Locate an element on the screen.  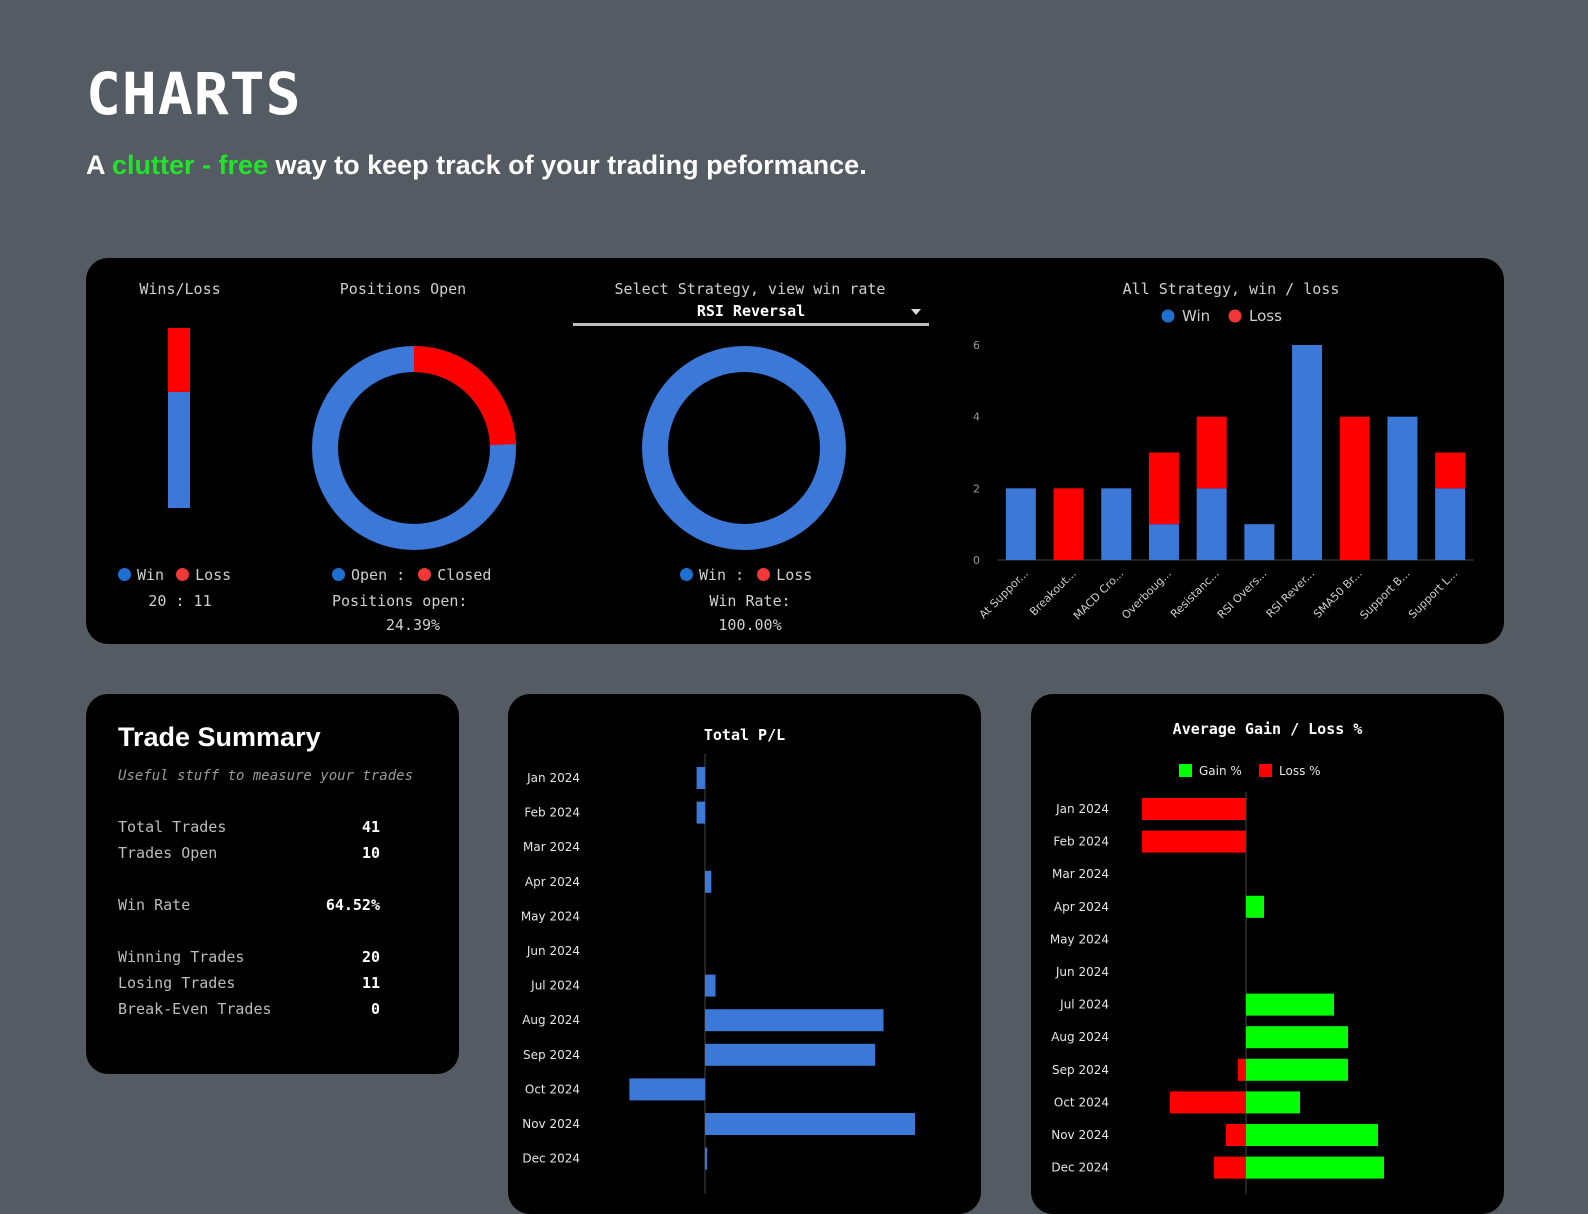
trades-open-row: Trades Open 10 is located at coordinates (249, 853).